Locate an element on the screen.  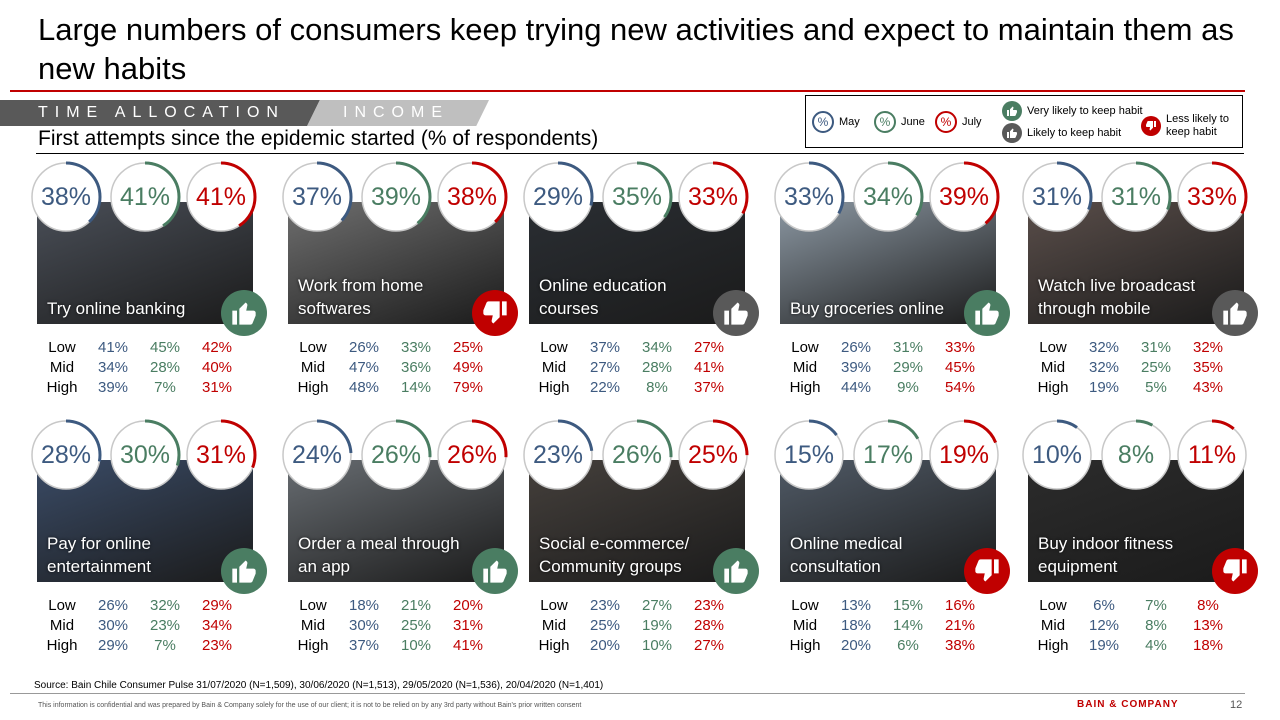
percent-circle-jul: 33% is located at coordinates (713, 197).